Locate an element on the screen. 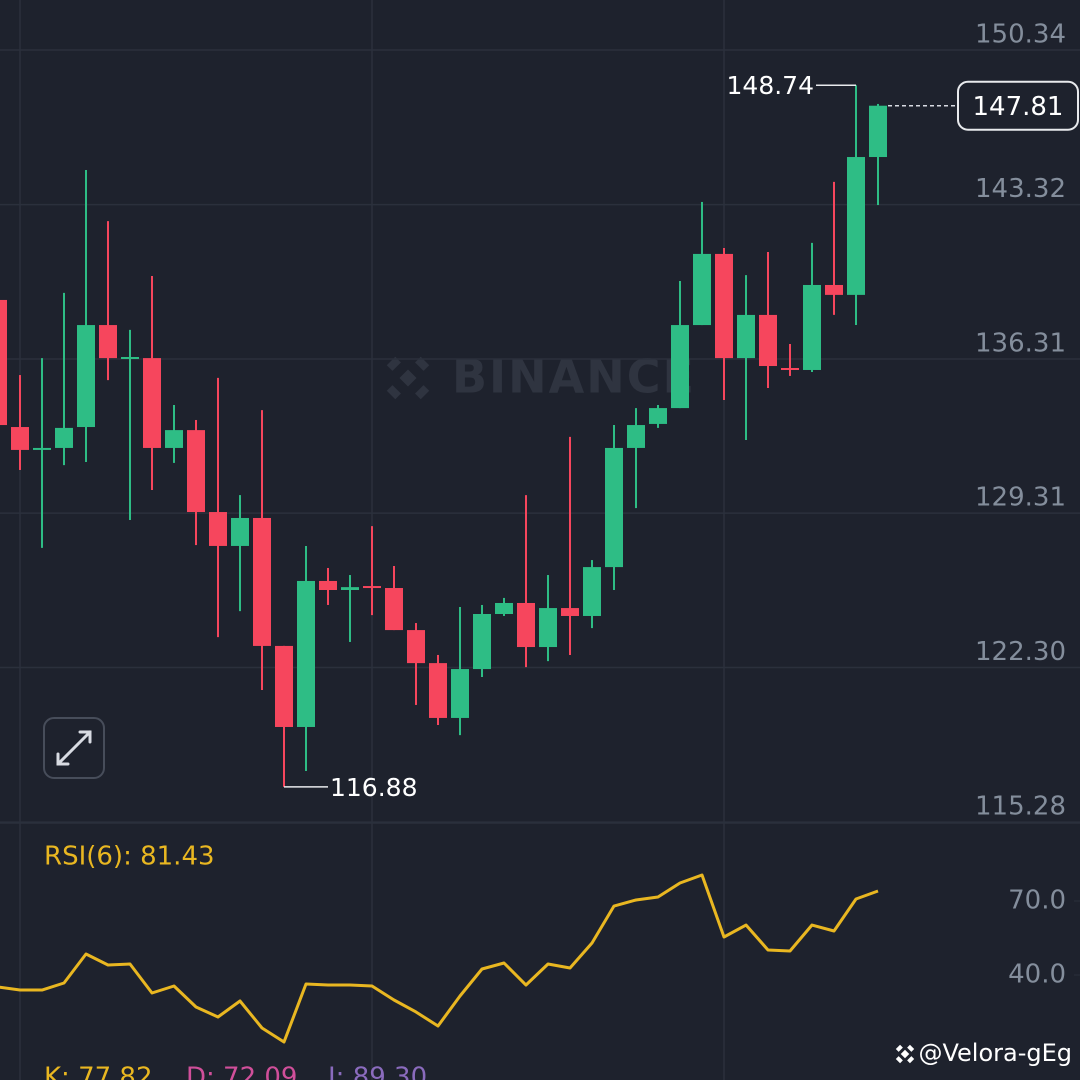 This screenshot has width=1080, height=1080. expand-button is located at coordinates (74, 748).